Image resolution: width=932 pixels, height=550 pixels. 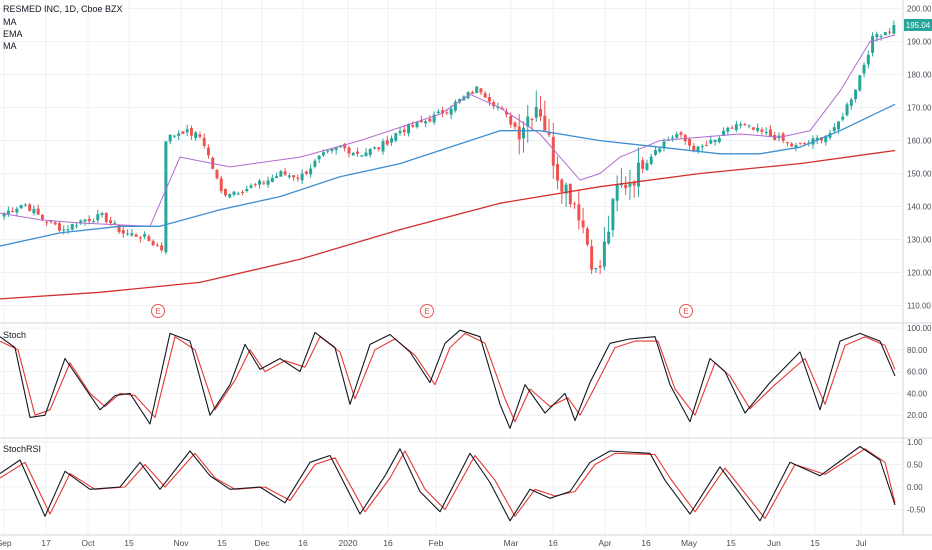 What do you see at coordinates (14, 335) in the screenshot?
I see `stoch-title: Stoch` at bounding box center [14, 335].